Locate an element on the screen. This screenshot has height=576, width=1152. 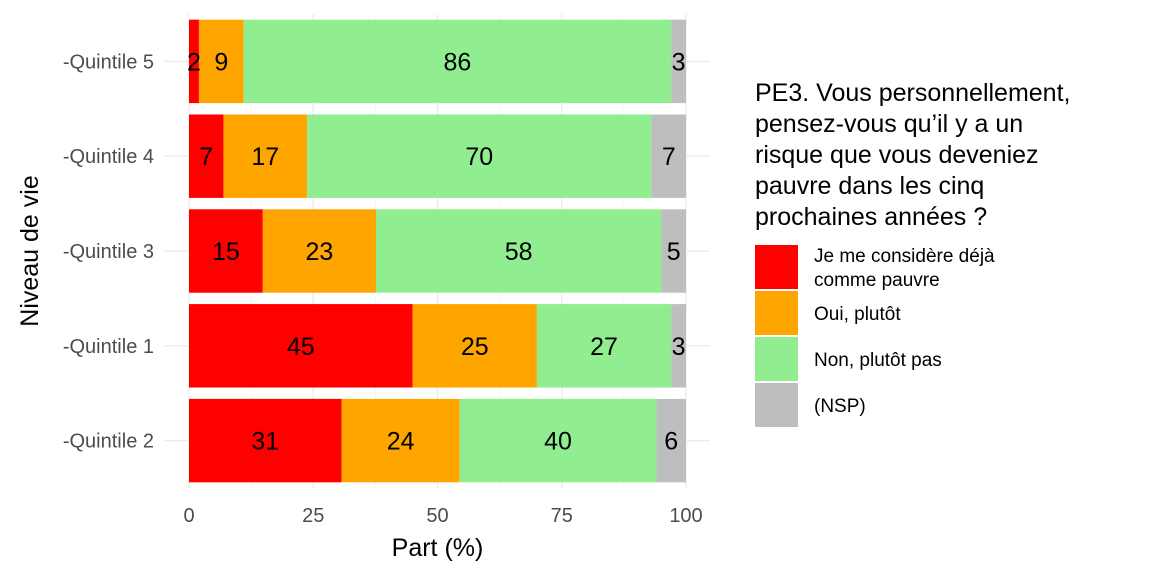
bar-value-label: 25 is located at coordinates (475, 347).